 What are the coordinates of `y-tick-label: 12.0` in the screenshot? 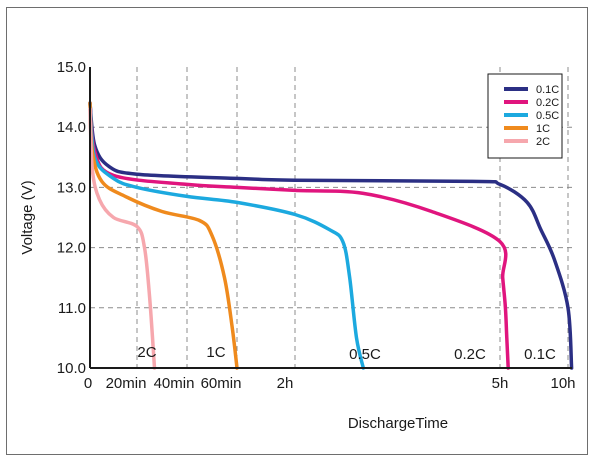 It's located at (71, 248).